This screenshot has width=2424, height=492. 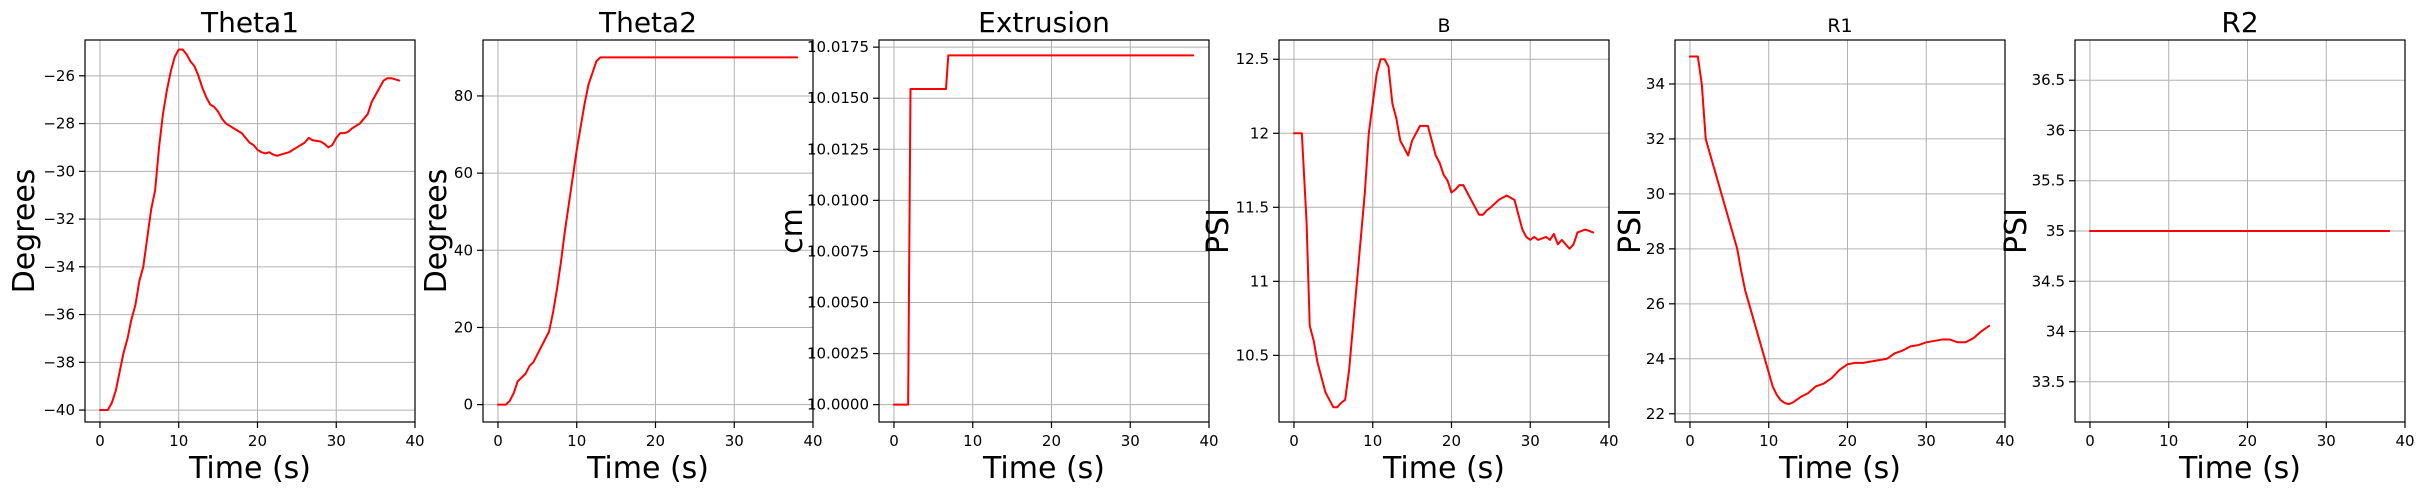 I want to click on y-tick-label: −40, so click(x=59, y=410).